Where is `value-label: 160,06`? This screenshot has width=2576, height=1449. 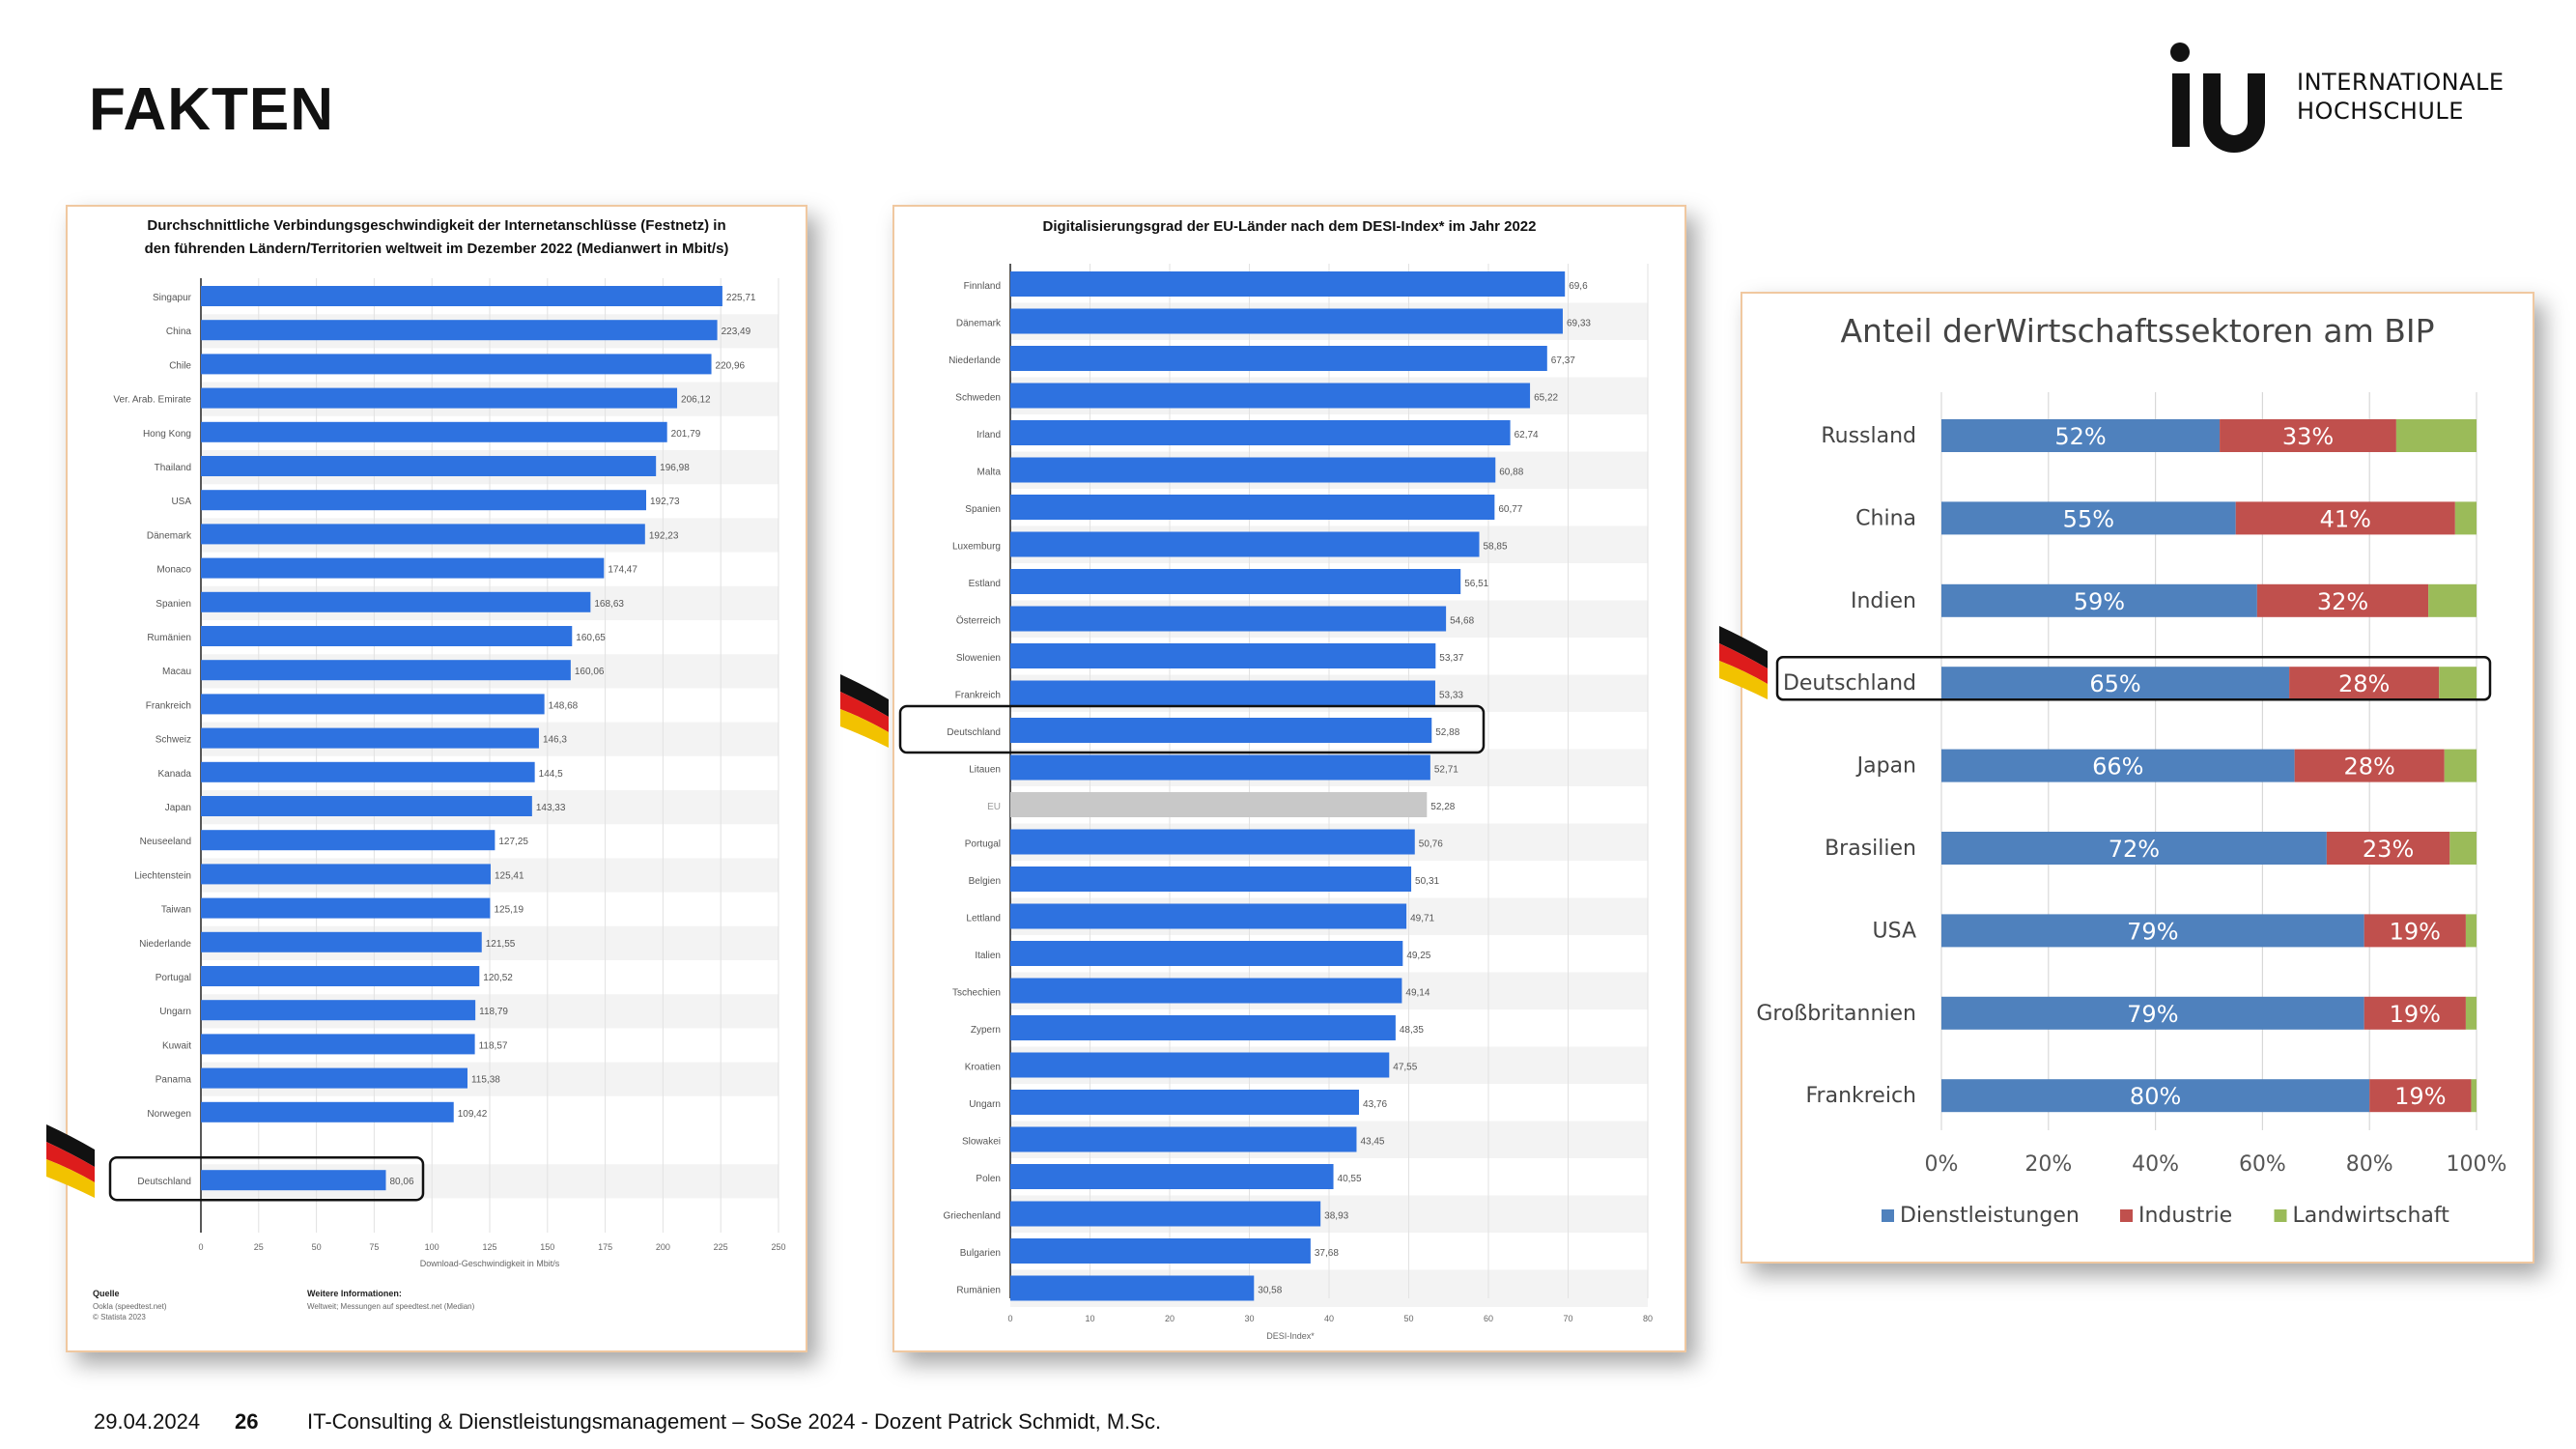 value-label: 160,06 is located at coordinates (590, 672).